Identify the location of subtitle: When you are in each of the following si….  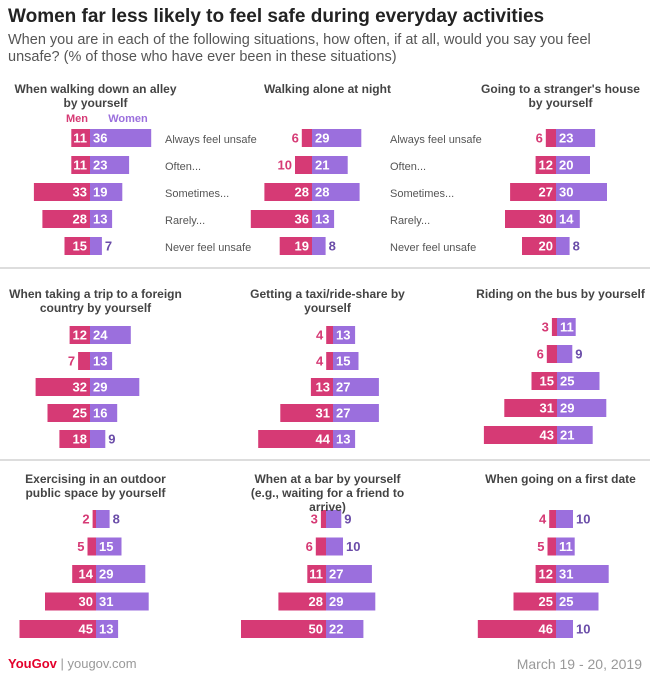
(299, 48).